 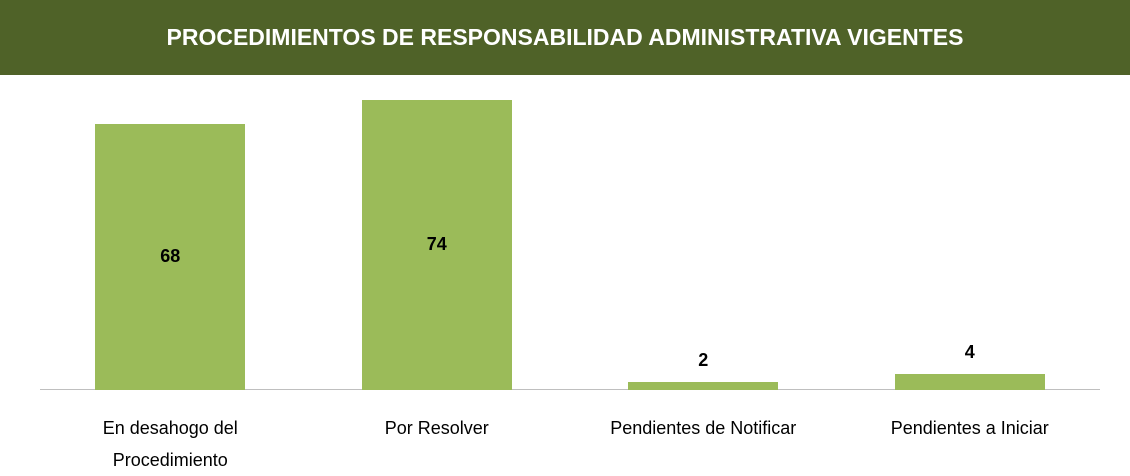 I want to click on data-label: 4, so click(x=969, y=352).